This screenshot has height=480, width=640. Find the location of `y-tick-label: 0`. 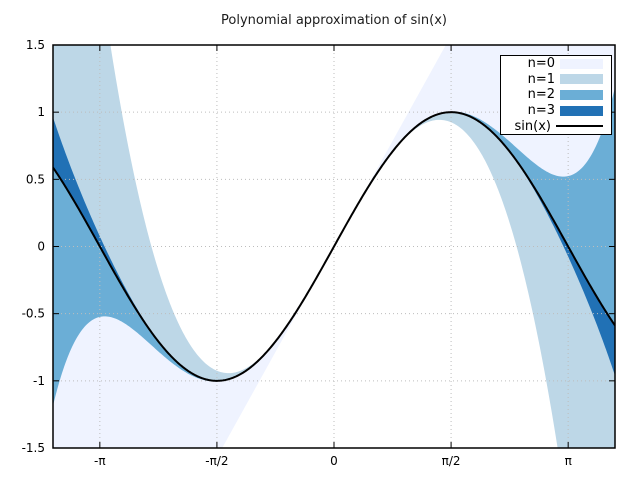

y-tick-label: 0 is located at coordinates (41, 247).